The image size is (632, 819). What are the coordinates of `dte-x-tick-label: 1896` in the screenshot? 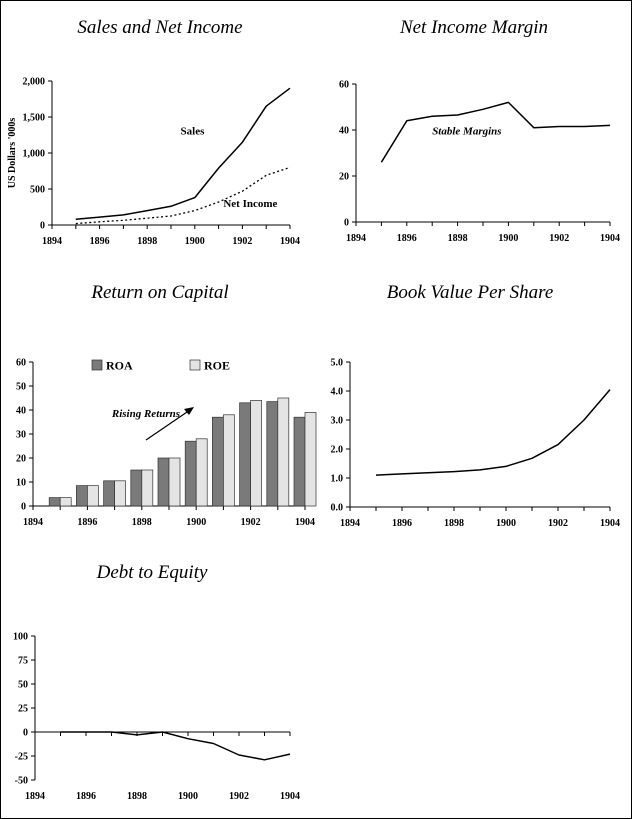 It's located at (86, 796).